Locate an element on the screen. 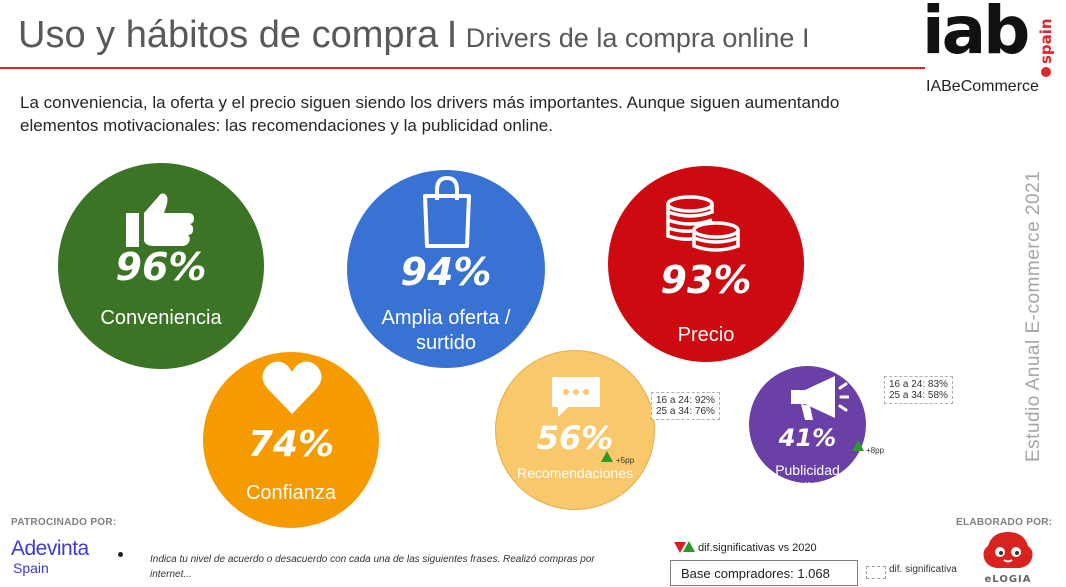 Image resolution: width=1066 pixels, height=587 pixels. driver-circle-amplia-oferta: 94% Amplia oferta / surtido is located at coordinates (446, 269).